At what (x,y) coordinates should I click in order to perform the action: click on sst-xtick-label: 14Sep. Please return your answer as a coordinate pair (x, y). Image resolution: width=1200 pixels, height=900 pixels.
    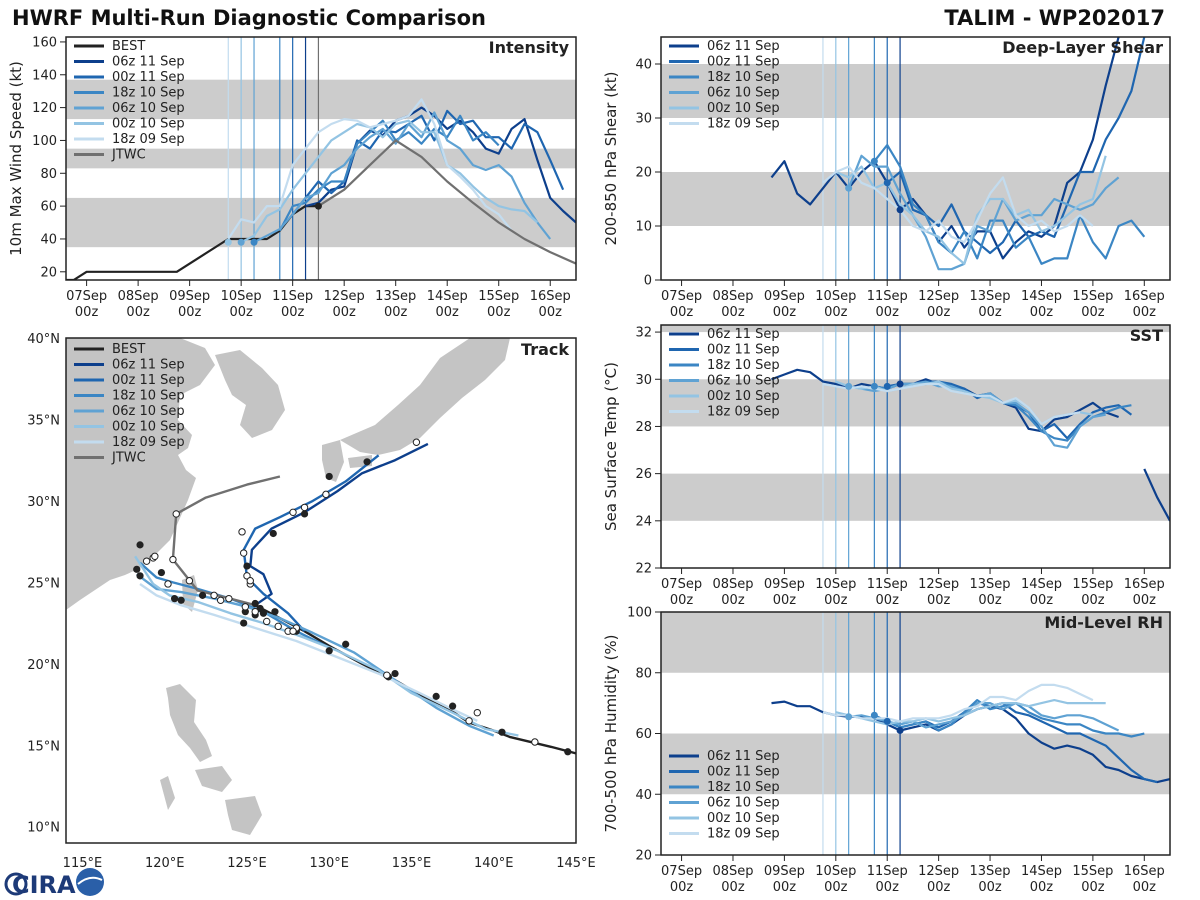
    Looking at the image, I should click on (1041, 584).